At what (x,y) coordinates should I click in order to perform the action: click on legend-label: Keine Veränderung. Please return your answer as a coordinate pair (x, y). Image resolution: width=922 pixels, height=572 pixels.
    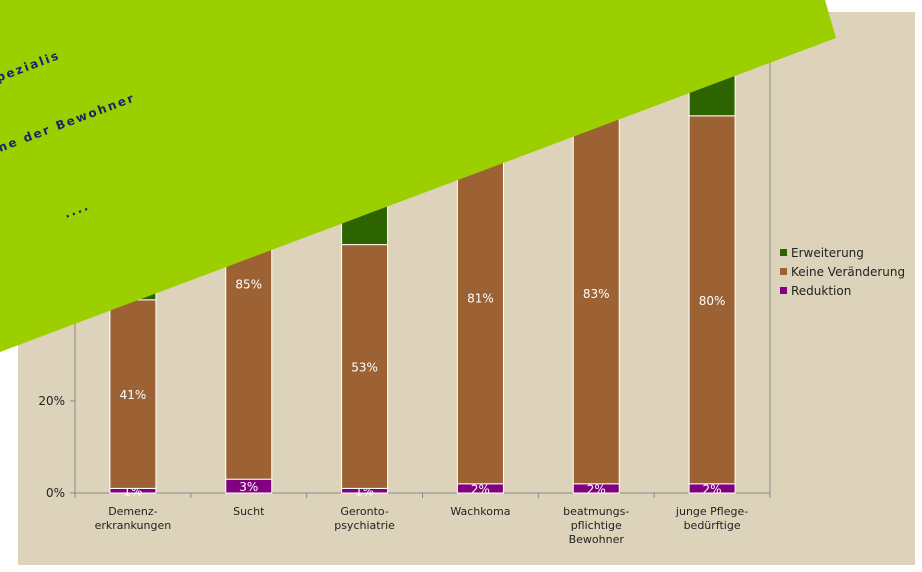
    Looking at the image, I should click on (848, 272).